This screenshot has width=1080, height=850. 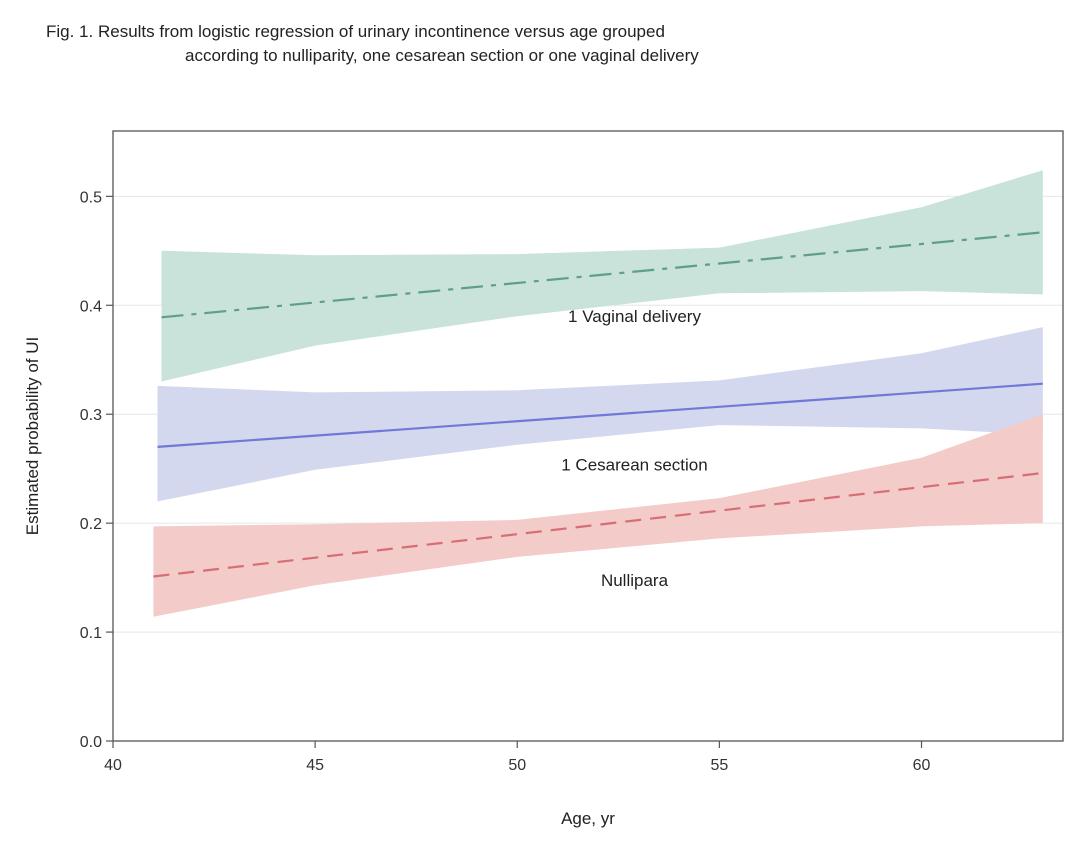 I want to click on line-1-vaginal-delivery, so click(x=602, y=275).